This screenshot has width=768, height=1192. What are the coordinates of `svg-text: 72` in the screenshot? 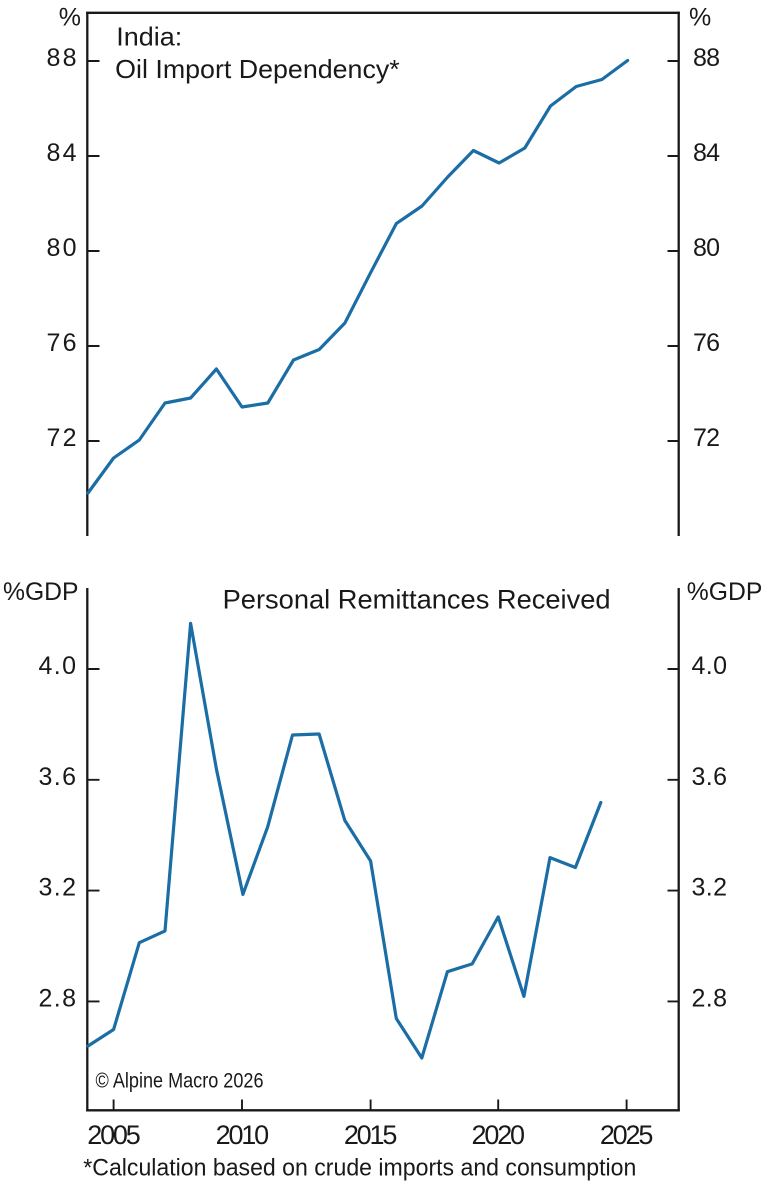 It's located at (706, 438).